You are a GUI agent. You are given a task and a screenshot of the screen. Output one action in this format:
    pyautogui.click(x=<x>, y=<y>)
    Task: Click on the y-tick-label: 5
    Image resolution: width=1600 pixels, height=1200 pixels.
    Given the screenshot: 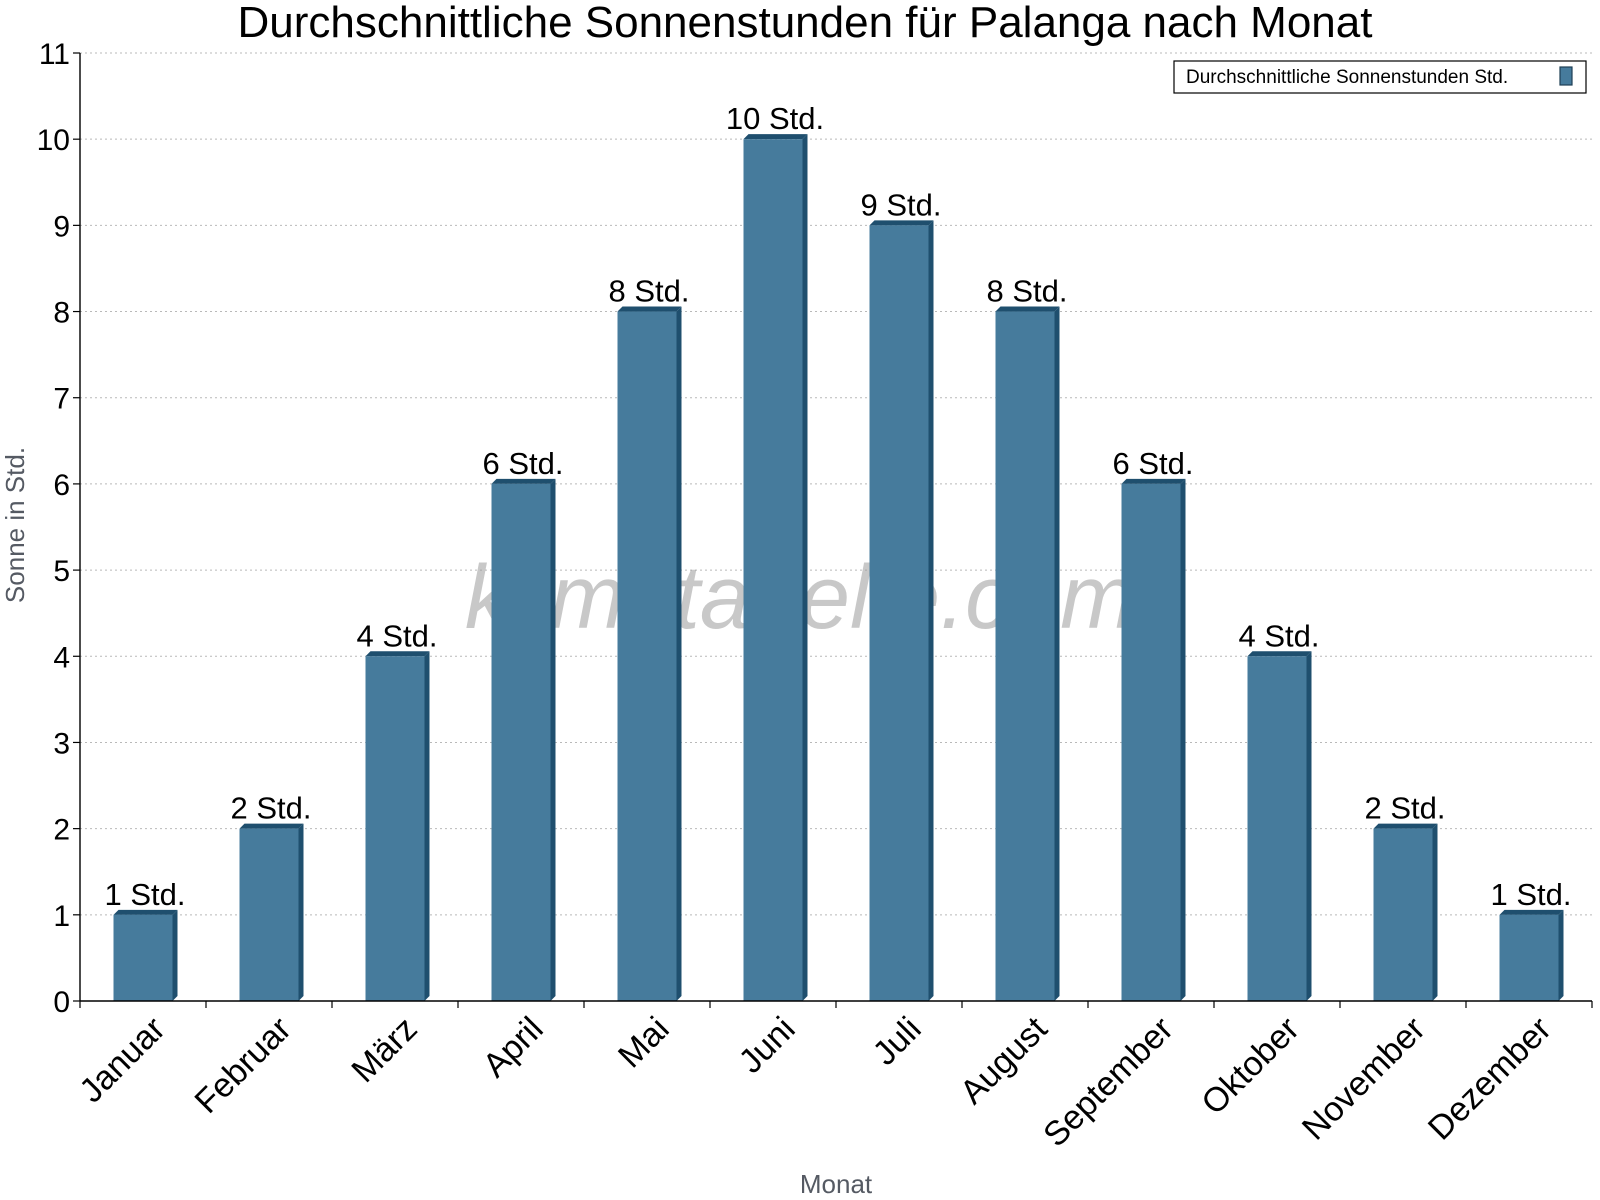 What is the action you would take?
    pyautogui.click(x=61, y=571)
    